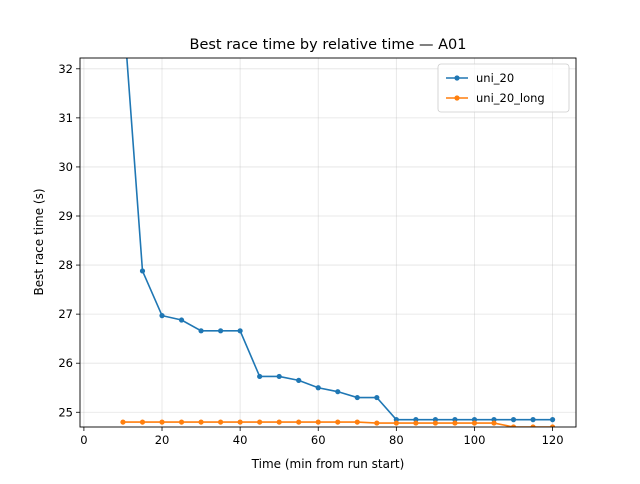 This screenshot has width=640, height=484. I want to click on x-tick-label: 40, so click(240, 440).